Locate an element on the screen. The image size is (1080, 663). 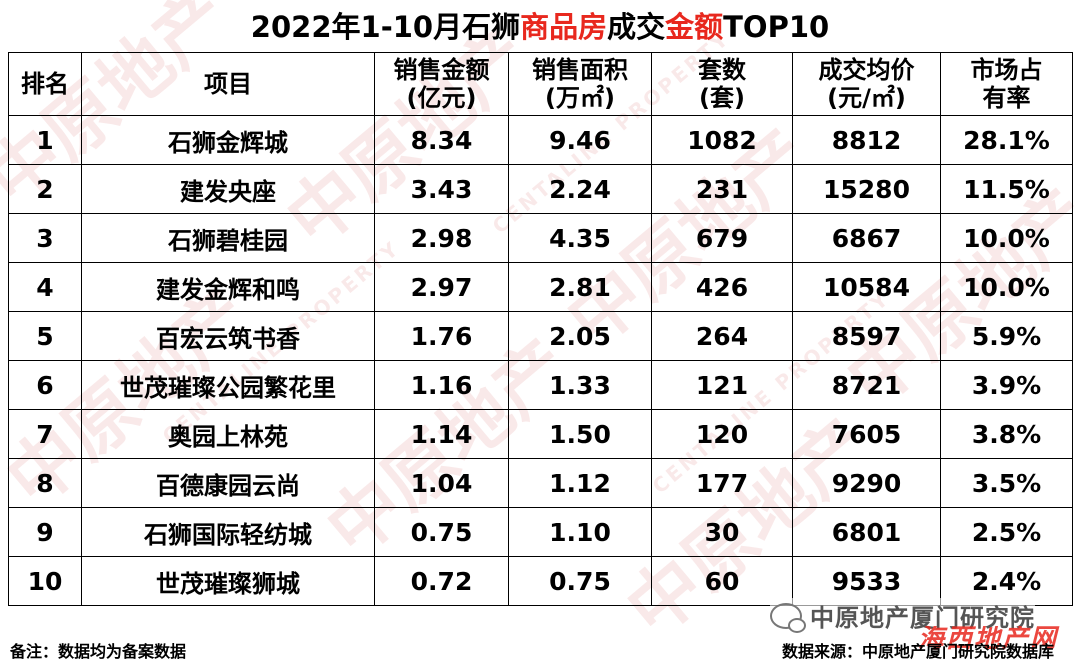
cell-rank: 7 is located at coordinates (45, 434).